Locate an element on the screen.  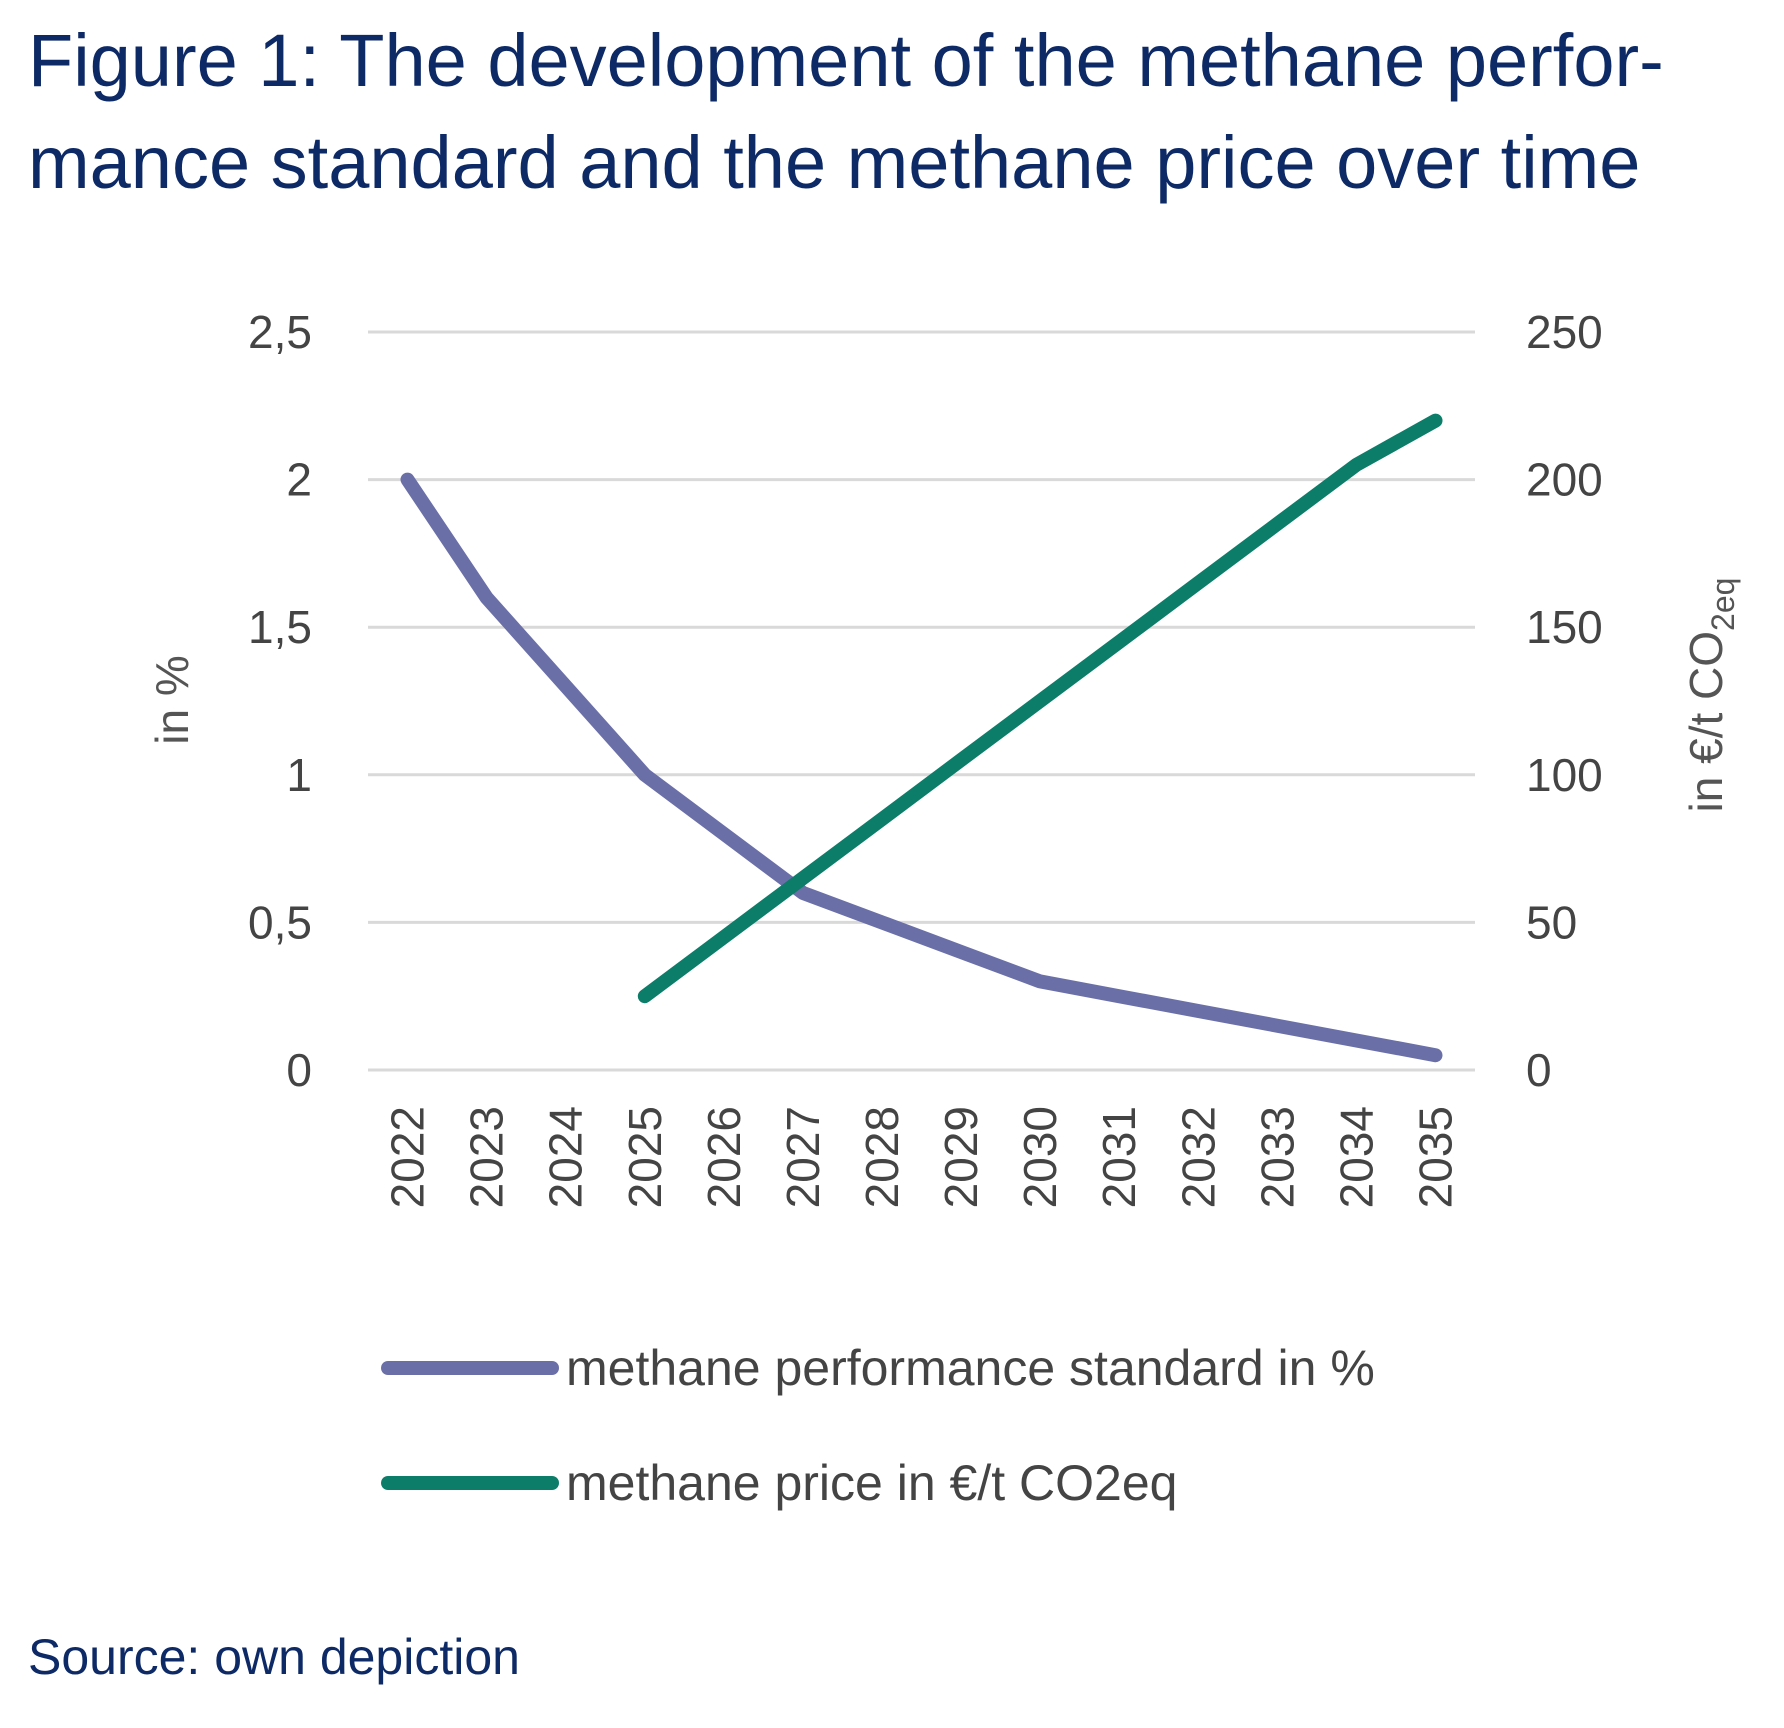
left-tick-label: 1,5 is located at coordinates (280, 627).